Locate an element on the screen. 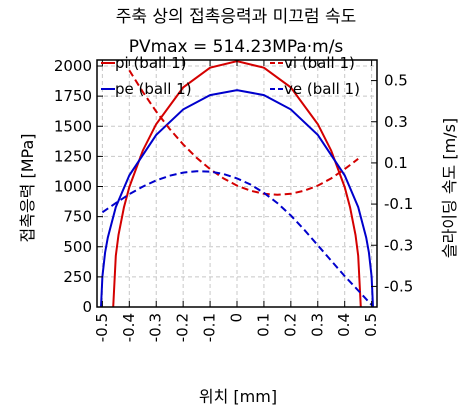  x-tick-label: -0.5 is located at coordinates (102, 327).